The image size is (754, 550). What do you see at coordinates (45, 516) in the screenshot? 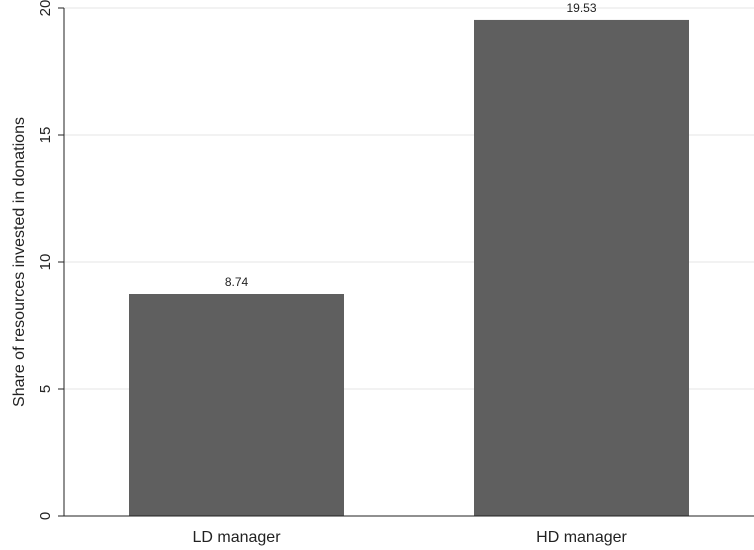
I see `y-tick-label: 0` at bounding box center [45, 516].